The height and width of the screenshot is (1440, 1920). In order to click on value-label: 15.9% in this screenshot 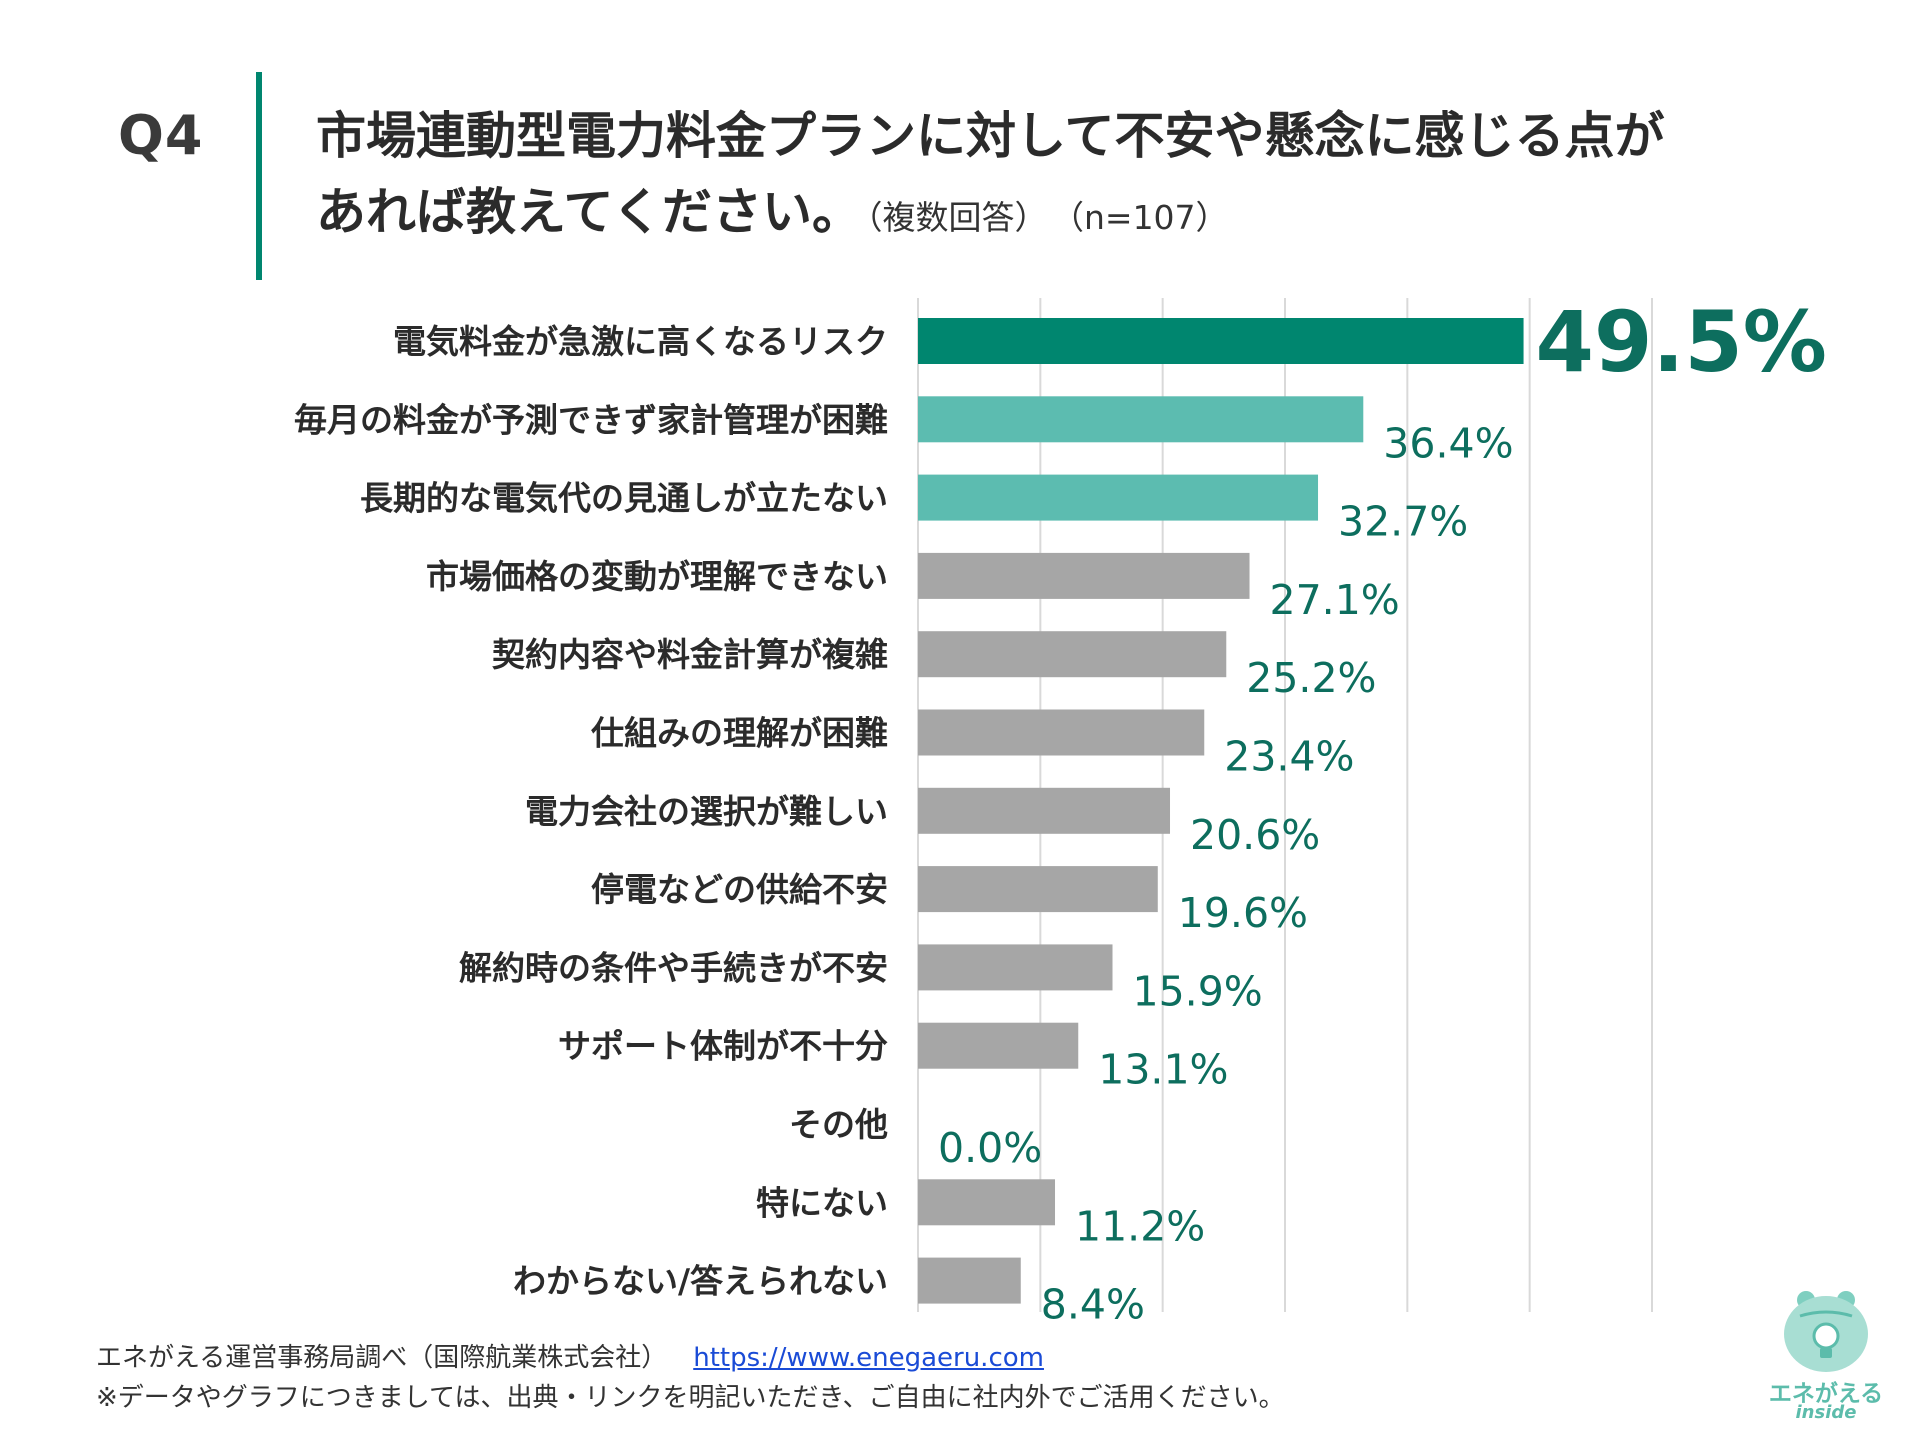, I will do `click(1198, 991)`.